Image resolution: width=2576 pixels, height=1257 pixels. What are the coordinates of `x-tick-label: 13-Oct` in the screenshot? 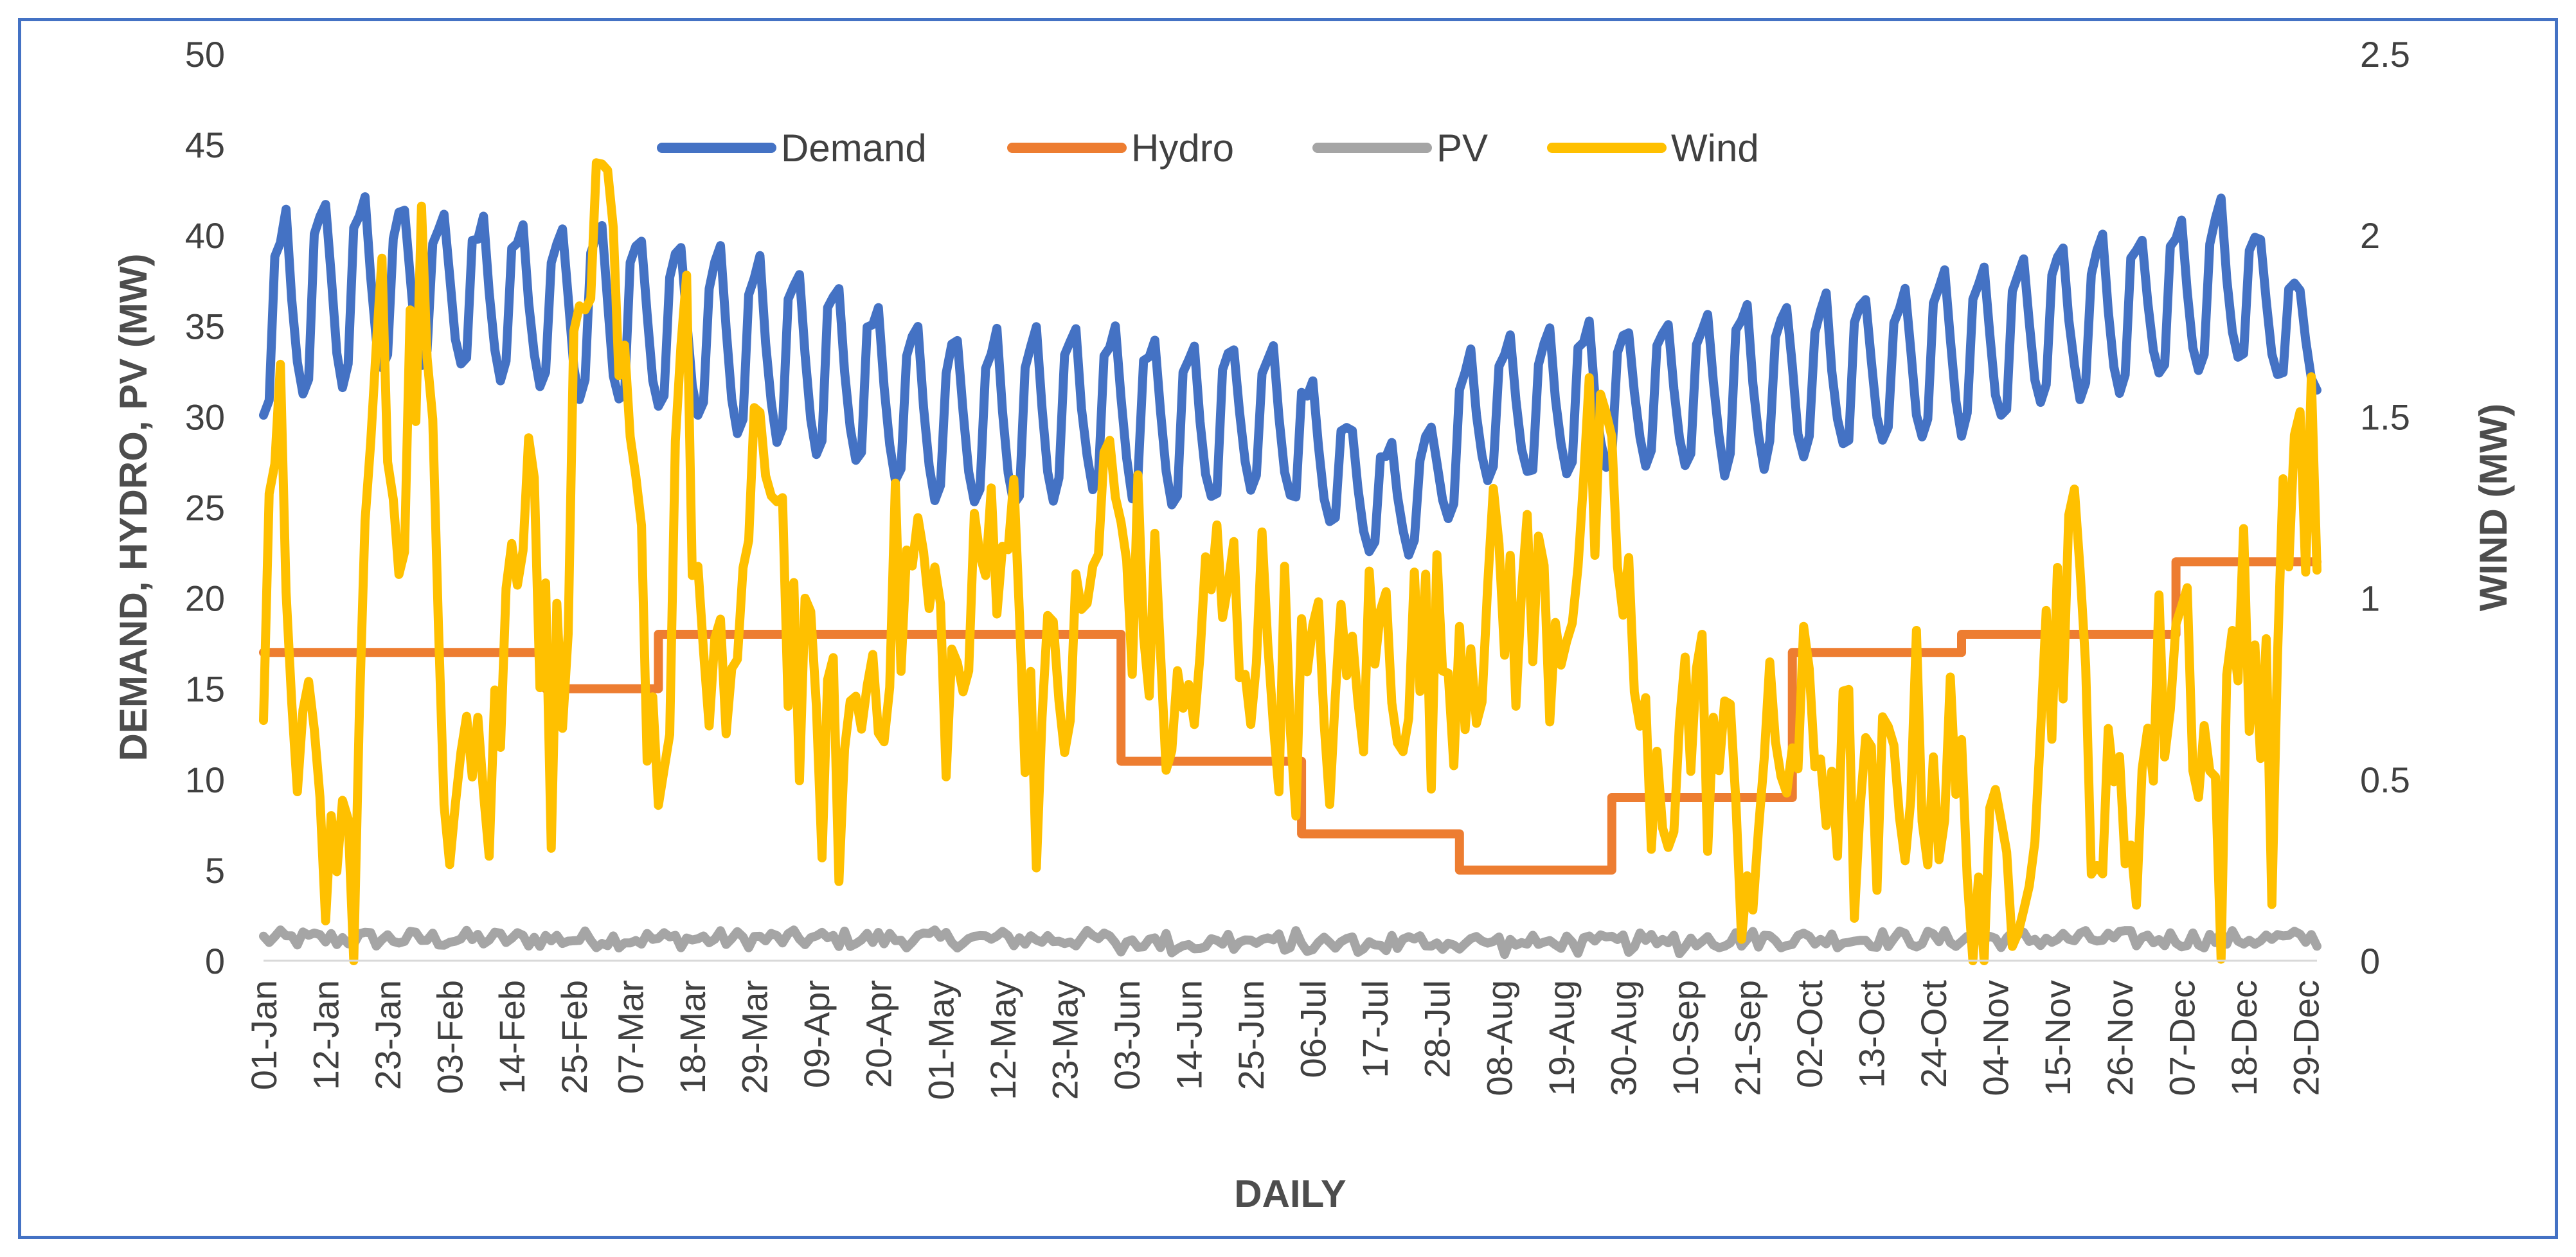 It's located at (1872, 1034).